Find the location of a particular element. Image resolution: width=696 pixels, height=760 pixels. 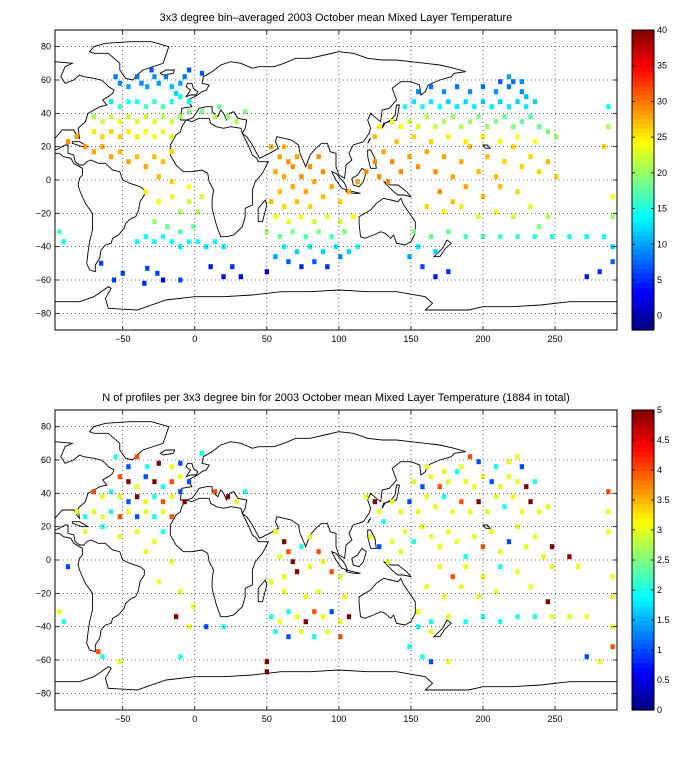

colorbar-tick-label: 4 is located at coordinates (659, 470).